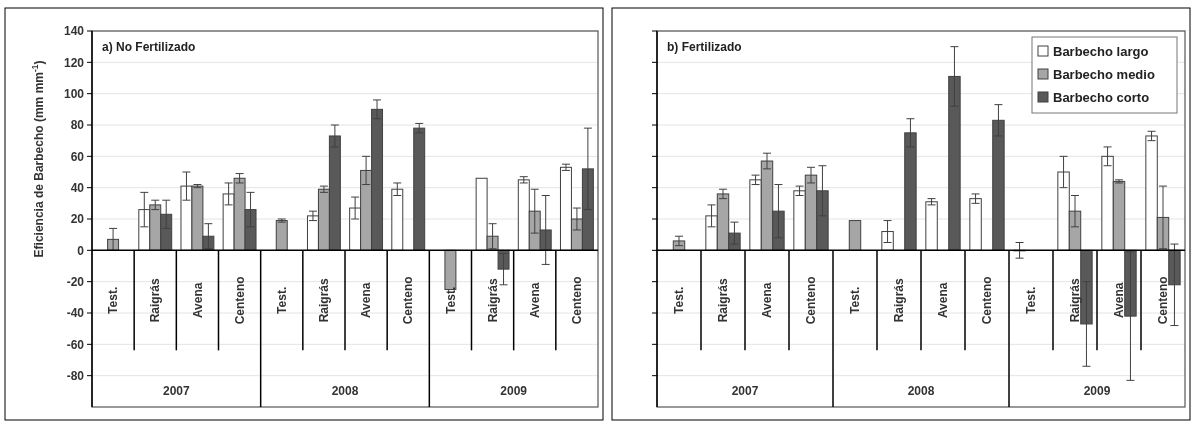  I want to click on text: a) No Fertilizado, so click(149, 47).